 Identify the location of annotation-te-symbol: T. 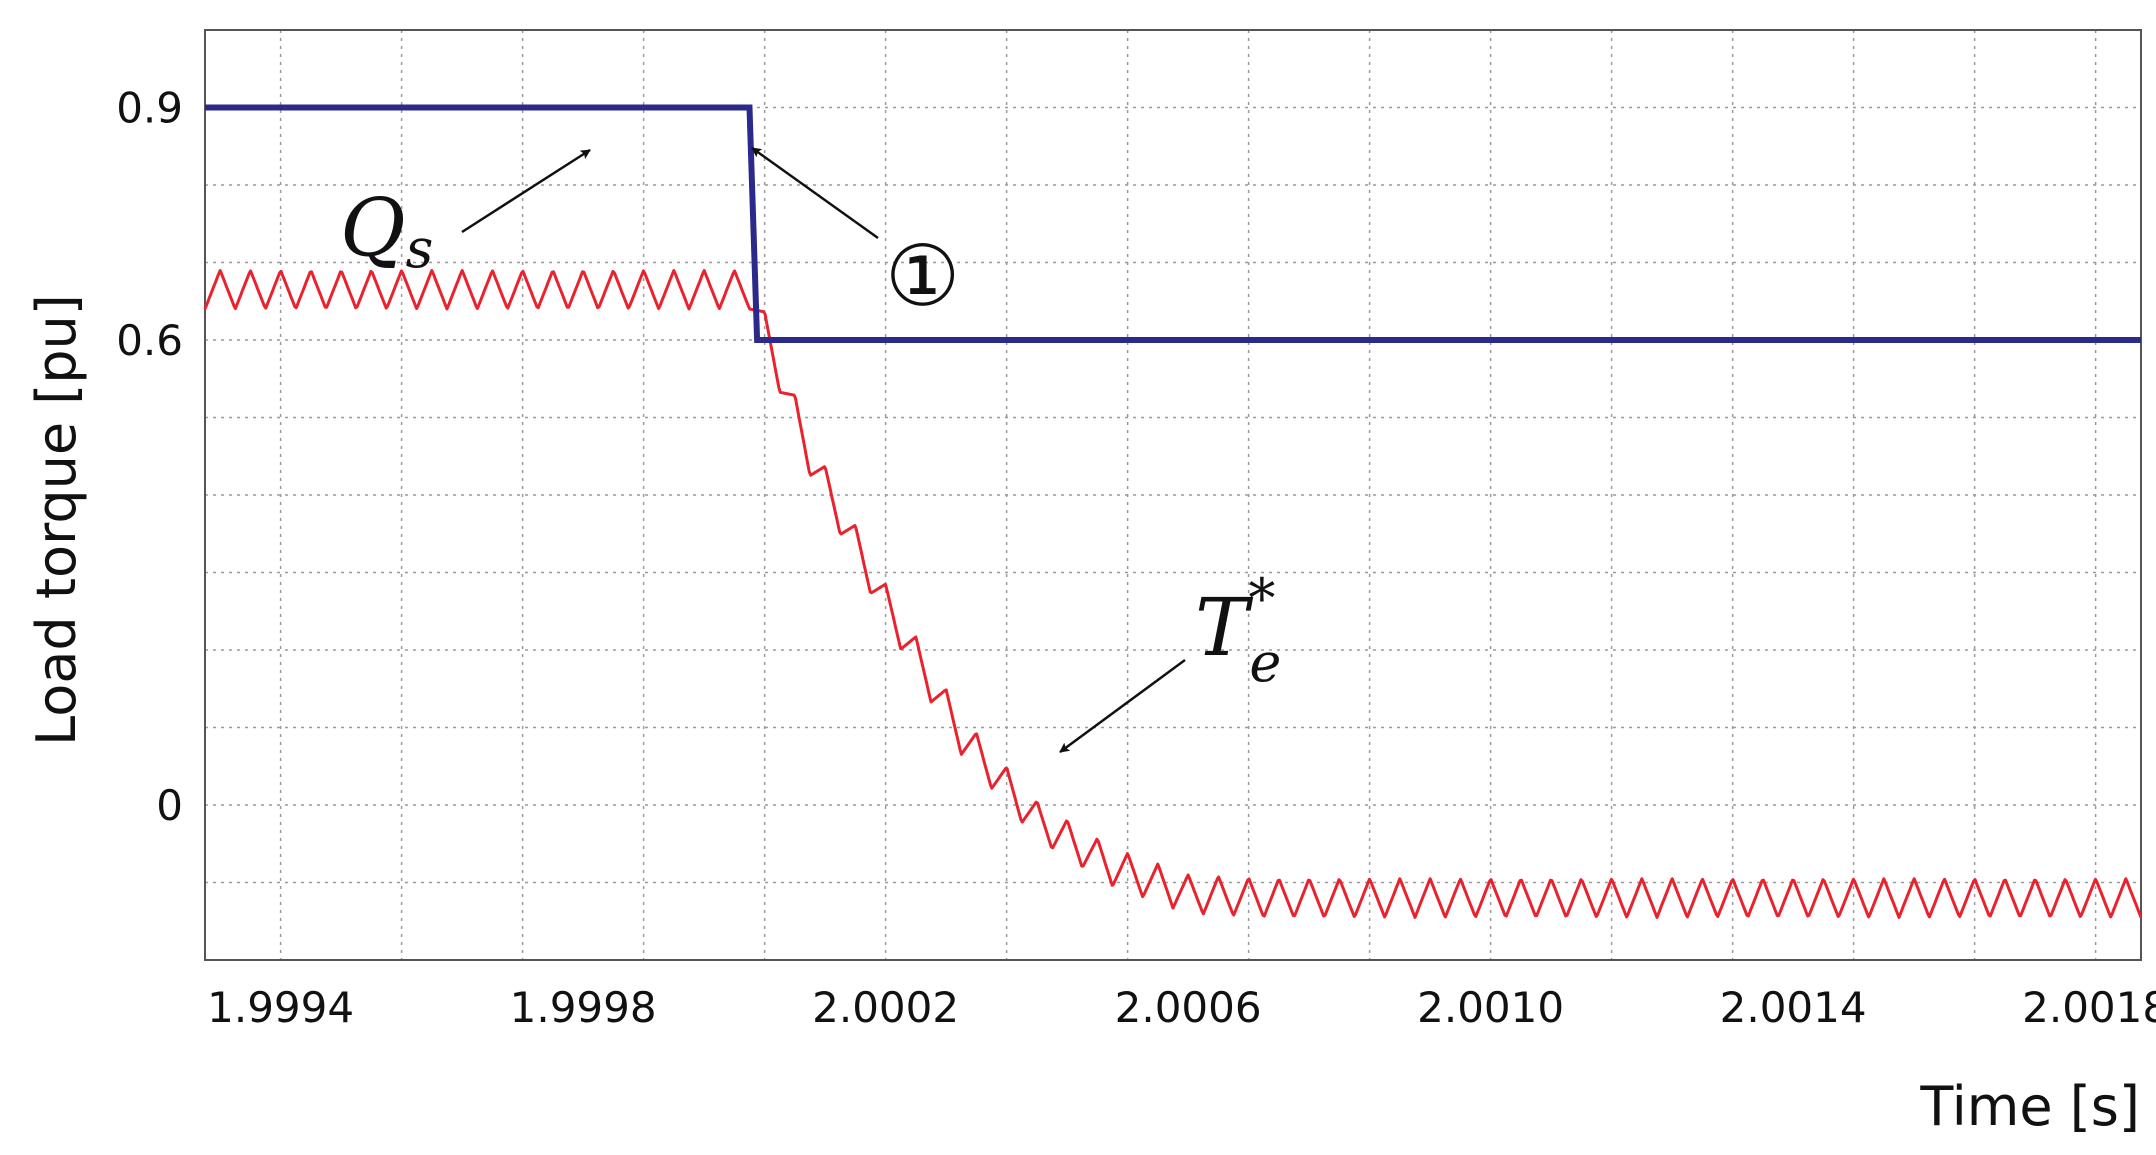
(1224, 627).